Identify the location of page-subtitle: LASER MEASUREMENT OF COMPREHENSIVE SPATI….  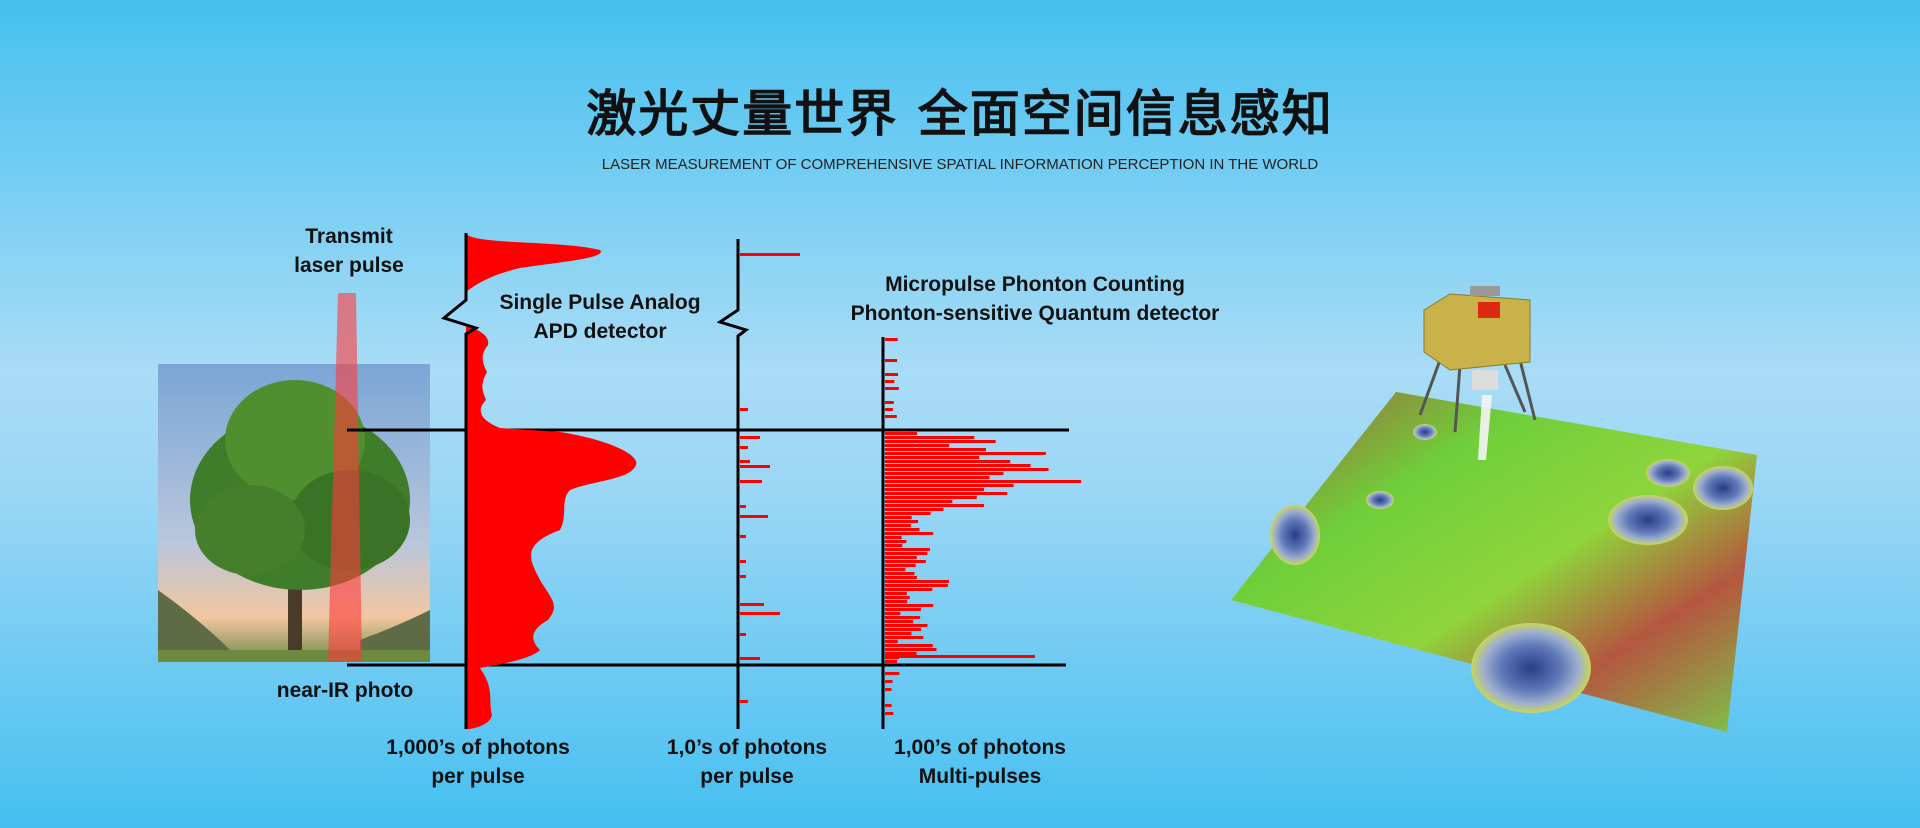
(960, 164).